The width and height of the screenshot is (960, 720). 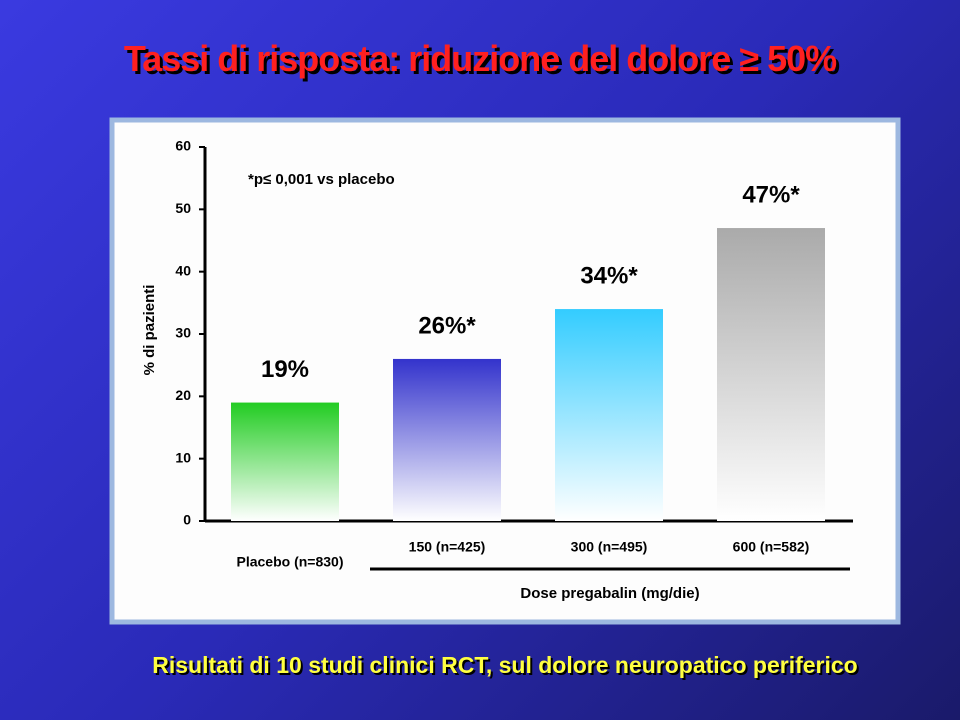 I want to click on y-tick-label: 20, so click(x=183, y=395).